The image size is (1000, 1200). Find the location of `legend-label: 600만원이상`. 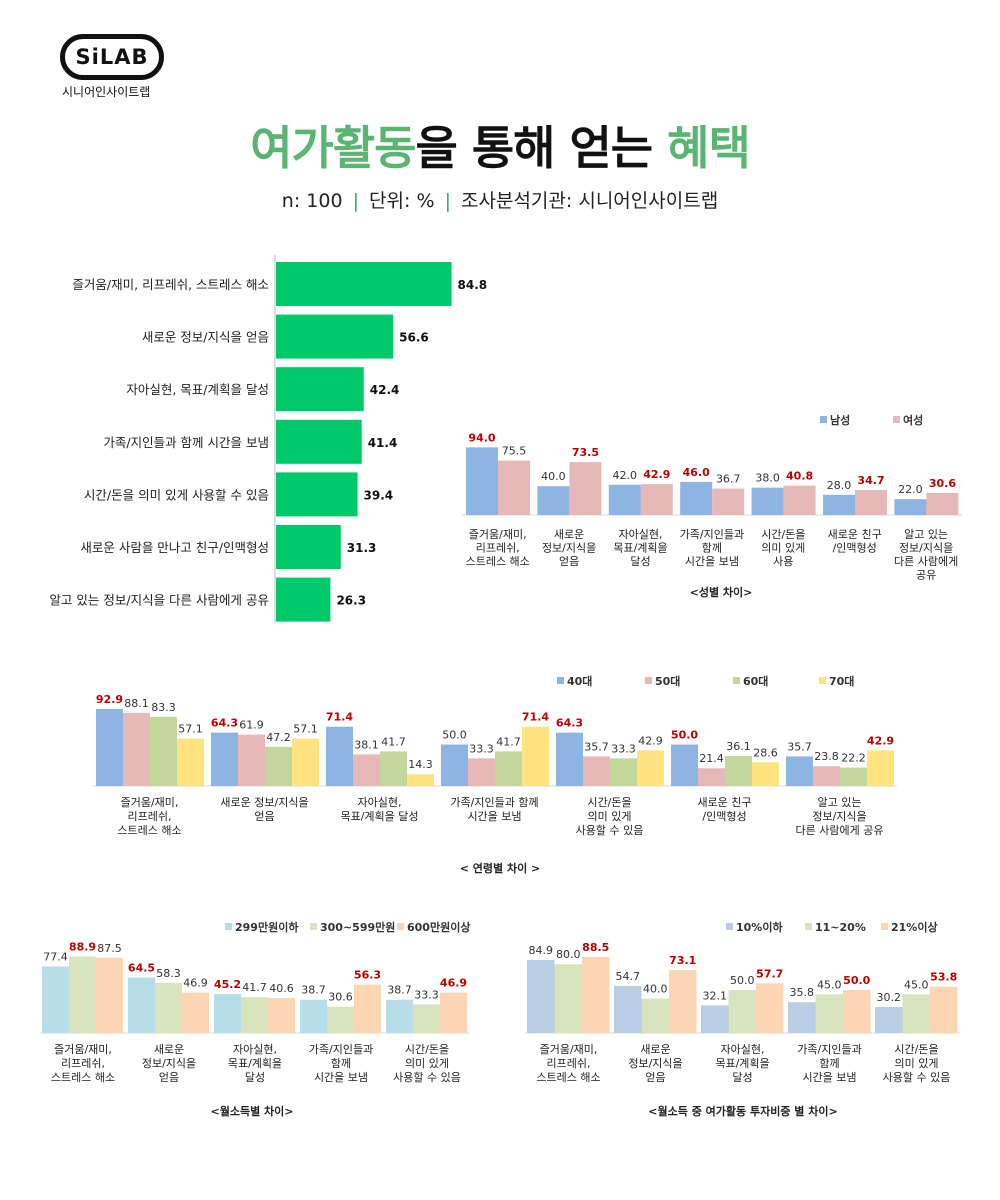

legend-label: 600만원이상 is located at coordinates (438, 927).